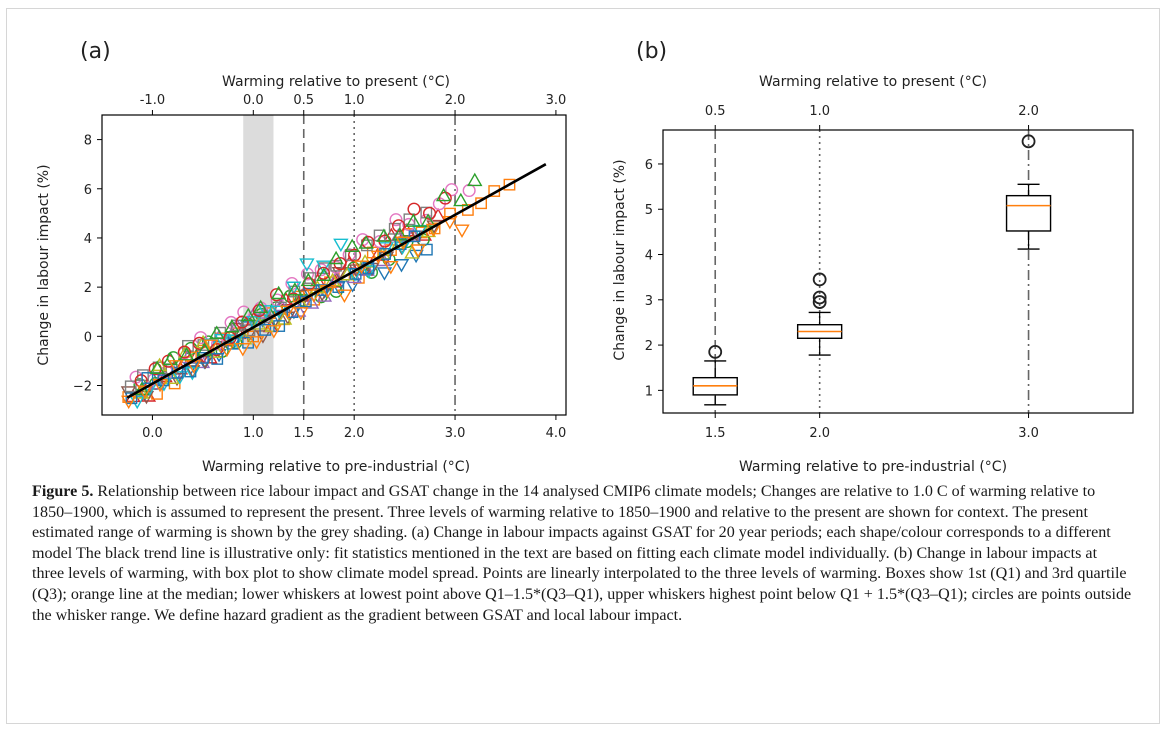 The width and height of the screenshot is (1168, 733). What do you see at coordinates (556, 100) in the screenshot?
I see `top-tick-label: 3.0` at bounding box center [556, 100].